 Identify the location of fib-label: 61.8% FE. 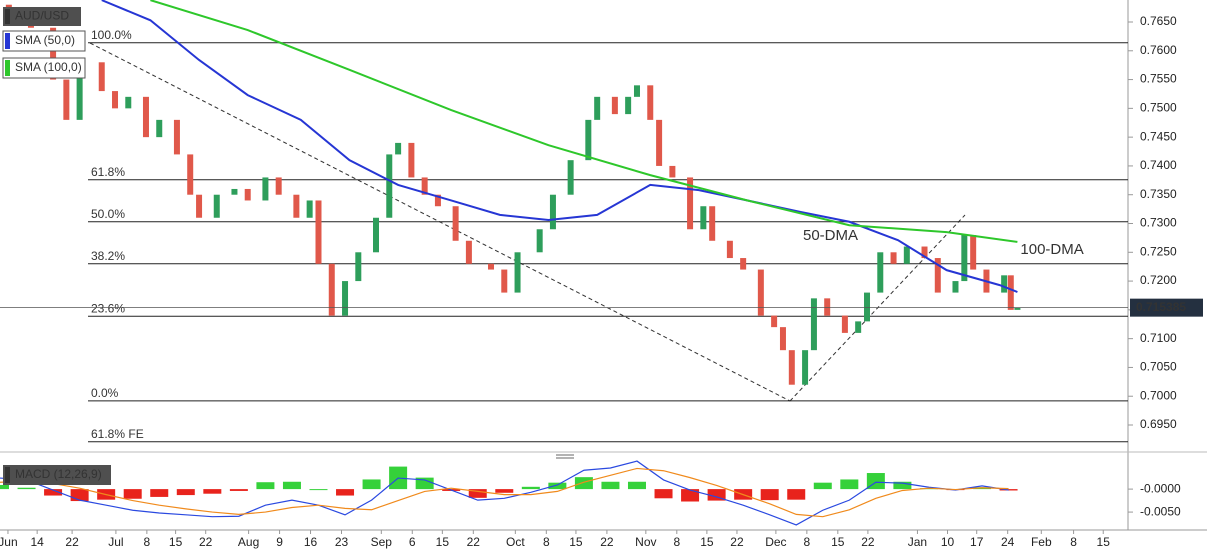
(117, 434).